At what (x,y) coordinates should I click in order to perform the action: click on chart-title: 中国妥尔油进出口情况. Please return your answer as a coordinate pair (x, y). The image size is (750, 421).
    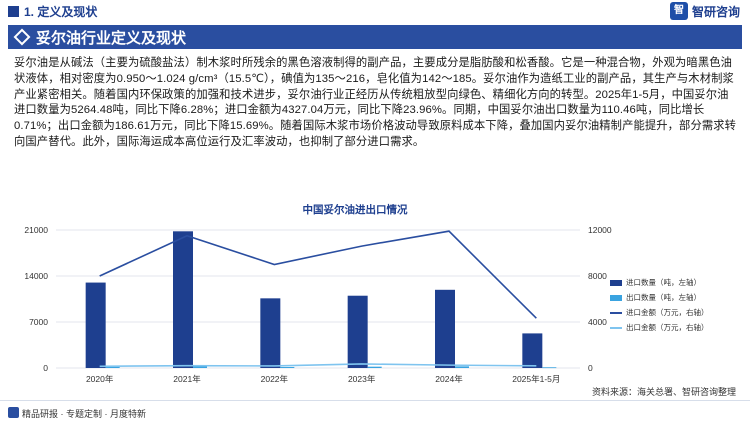
    Looking at the image, I should click on (355, 210).